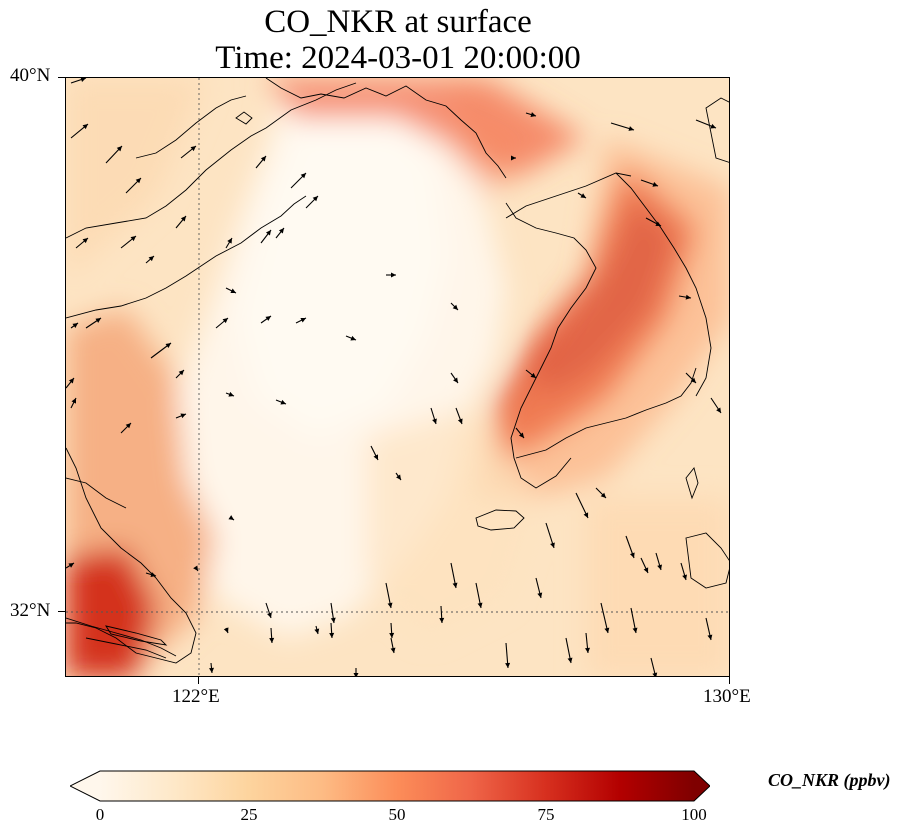  What do you see at coordinates (100, 814) in the screenshot?
I see `colorbar-tick-0: 0` at bounding box center [100, 814].